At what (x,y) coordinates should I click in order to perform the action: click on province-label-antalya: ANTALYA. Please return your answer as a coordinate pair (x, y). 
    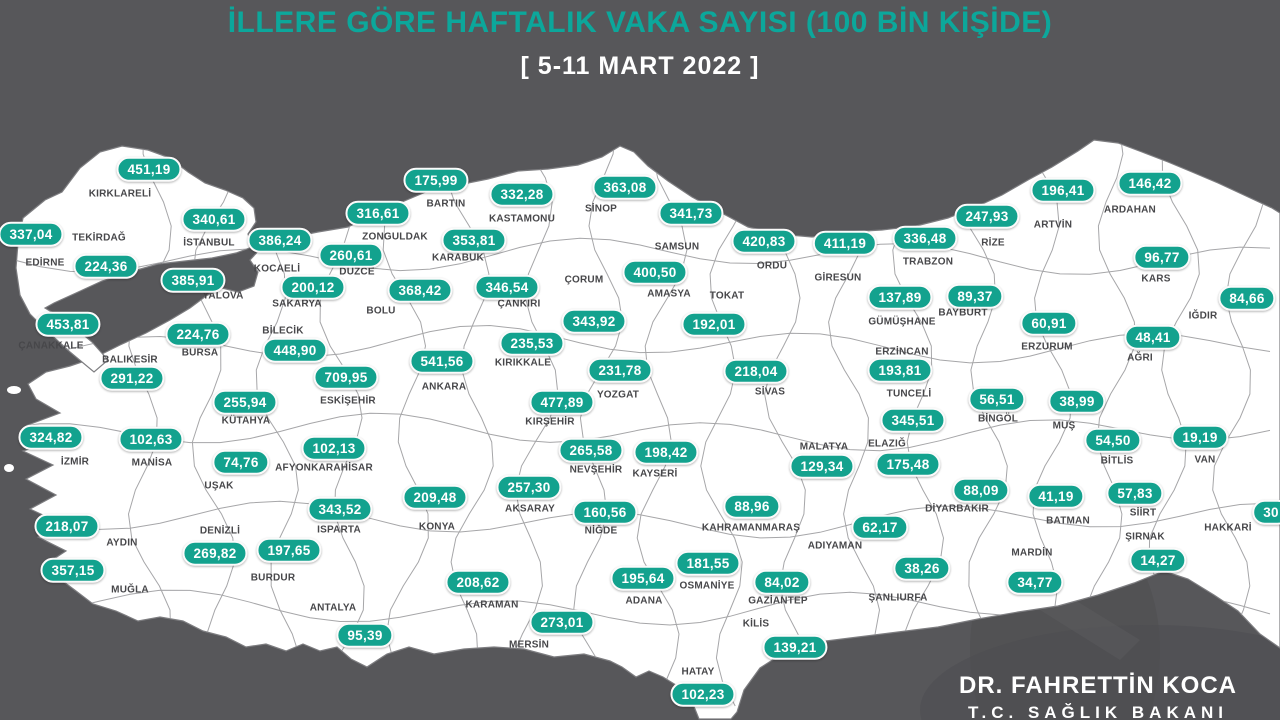
    Looking at the image, I should click on (333, 608).